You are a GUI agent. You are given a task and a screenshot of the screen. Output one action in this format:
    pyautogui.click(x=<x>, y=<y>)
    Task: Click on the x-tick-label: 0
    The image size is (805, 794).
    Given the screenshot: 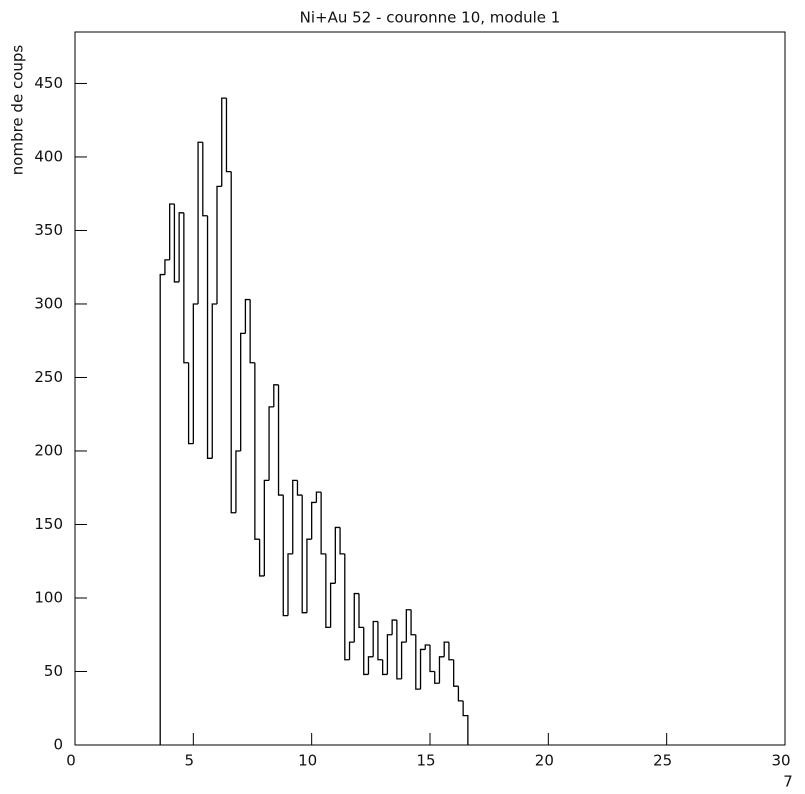 What is the action you would take?
    pyautogui.click(x=71, y=761)
    